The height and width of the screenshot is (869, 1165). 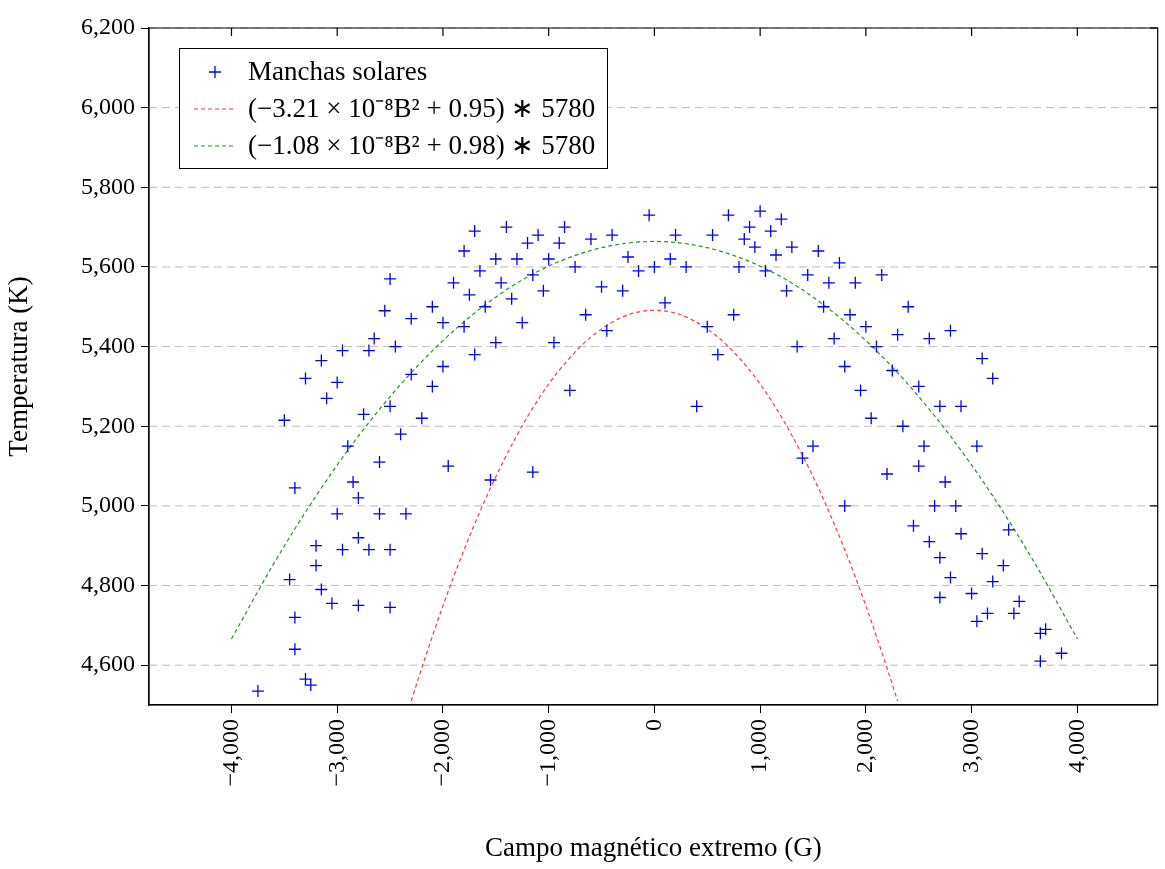 I want to click on y-tick-label: 6,200, so click(x=108, y=26).